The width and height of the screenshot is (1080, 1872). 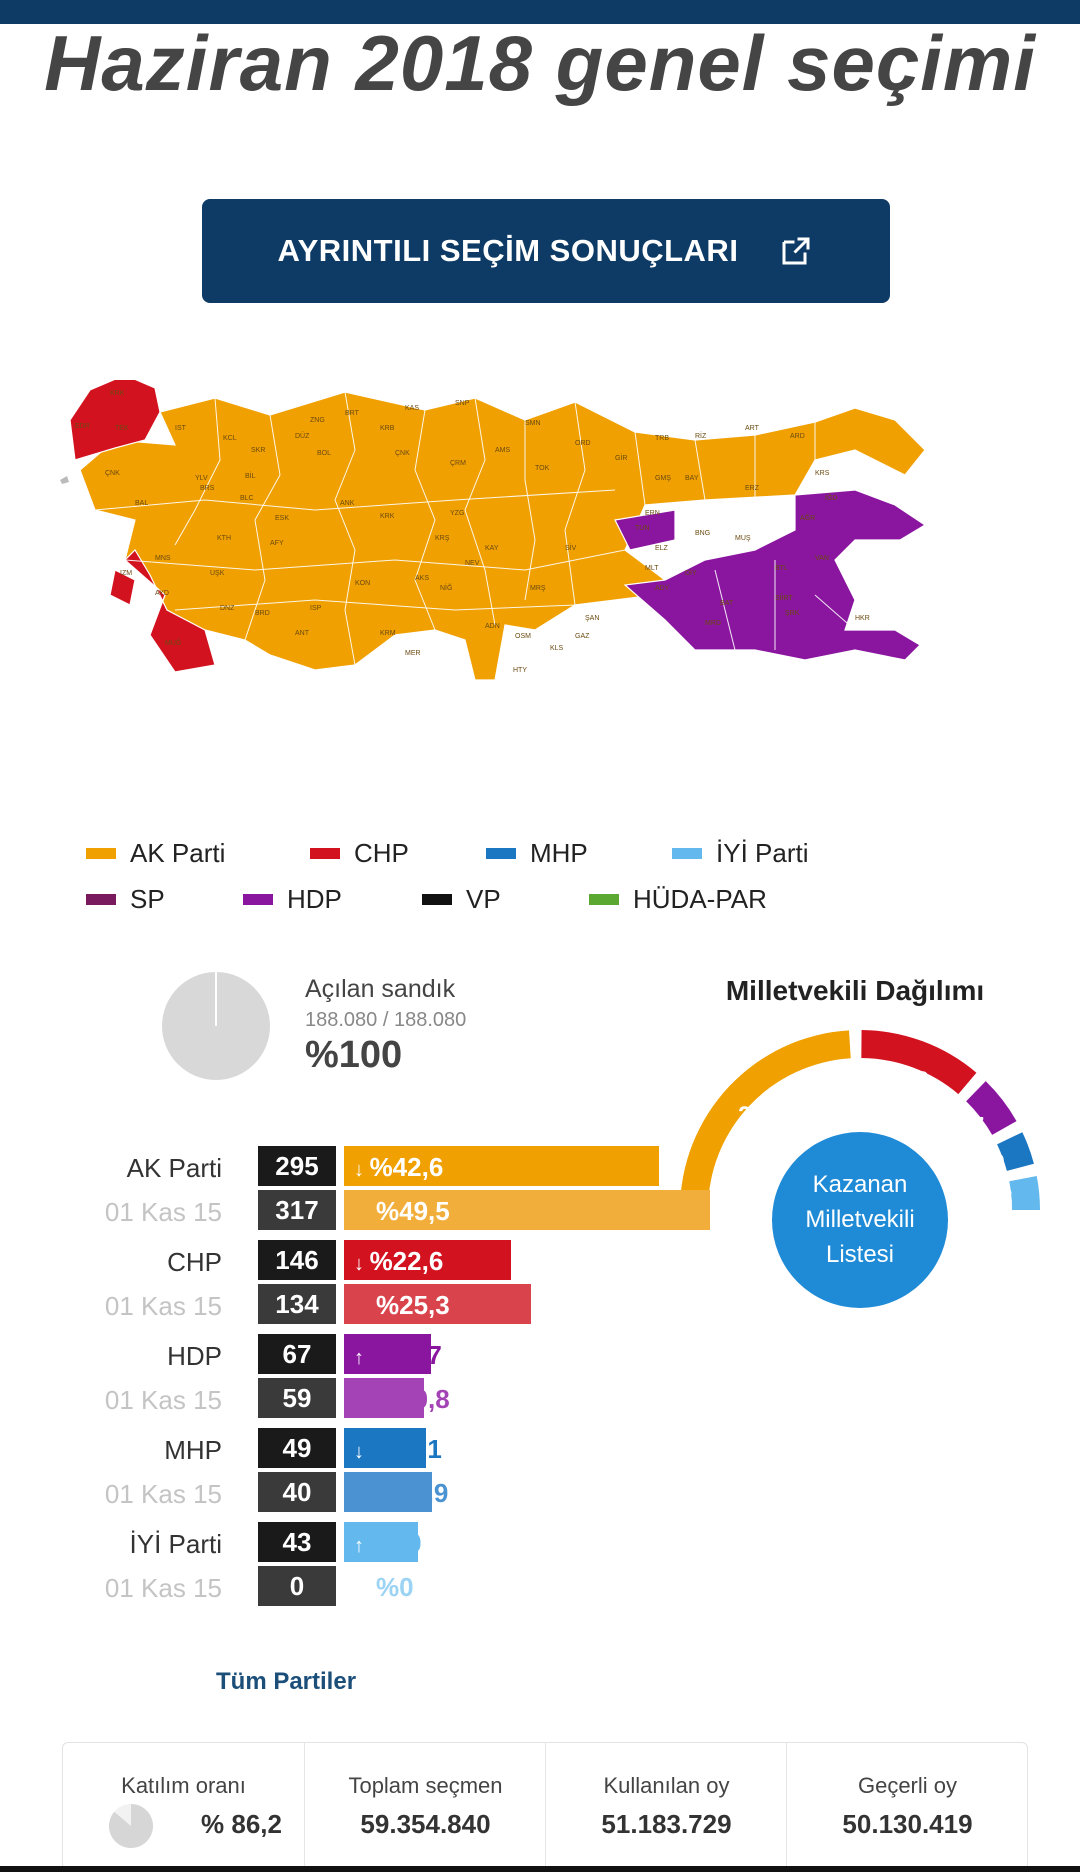 What do you see at coordinates (621, 457) in the screenshot?
I see `province-label: GİR` at bounding box center [621, 457].